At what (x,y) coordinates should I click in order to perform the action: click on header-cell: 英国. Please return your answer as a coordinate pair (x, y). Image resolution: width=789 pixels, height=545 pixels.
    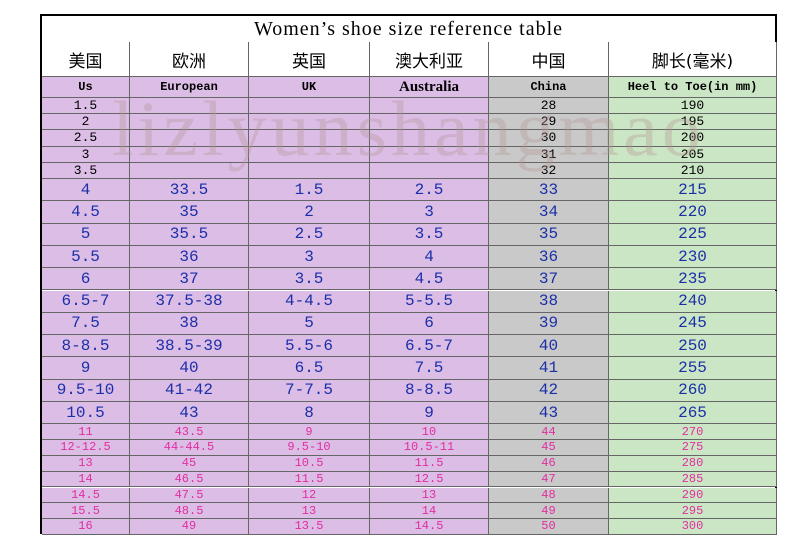
    Looking at the image, I should click on (309, 59).